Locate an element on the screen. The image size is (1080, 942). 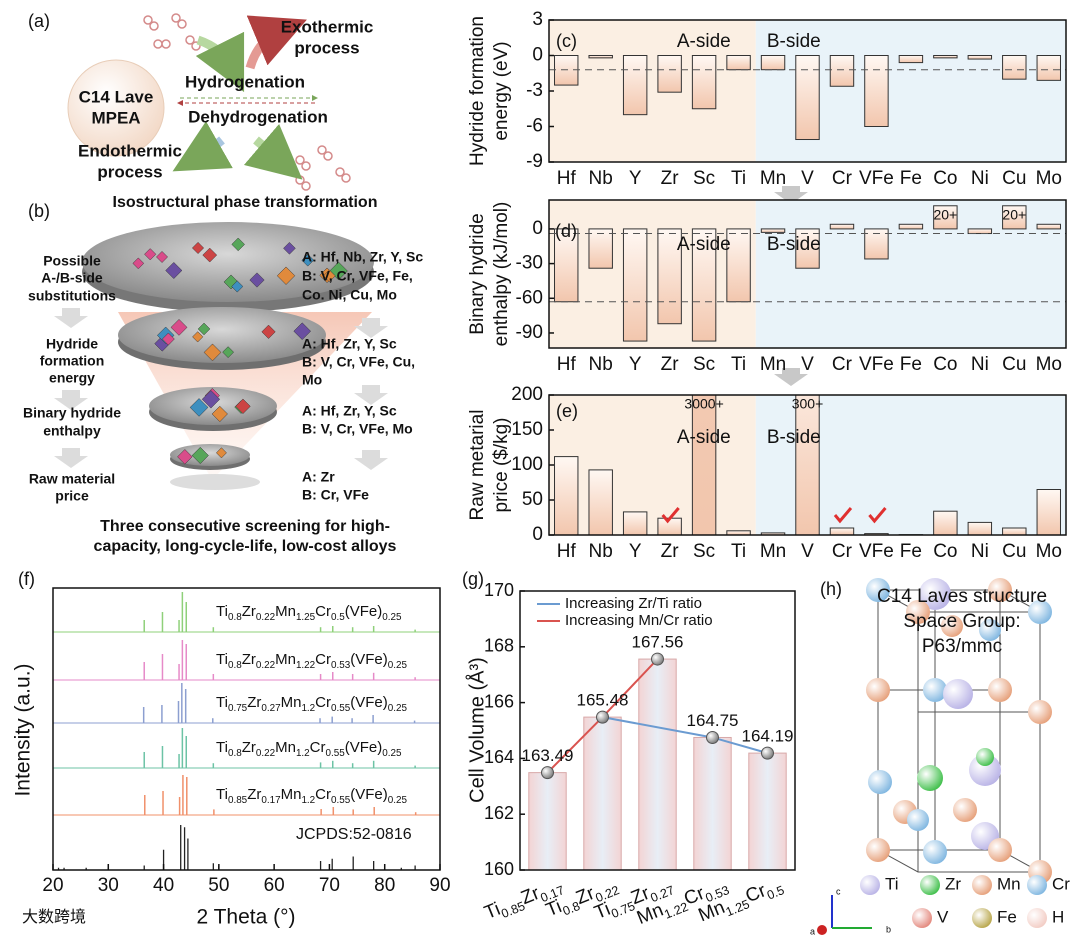
legend-label: Increasing Mn/Cr ratio is located at coordinates (639, 620).